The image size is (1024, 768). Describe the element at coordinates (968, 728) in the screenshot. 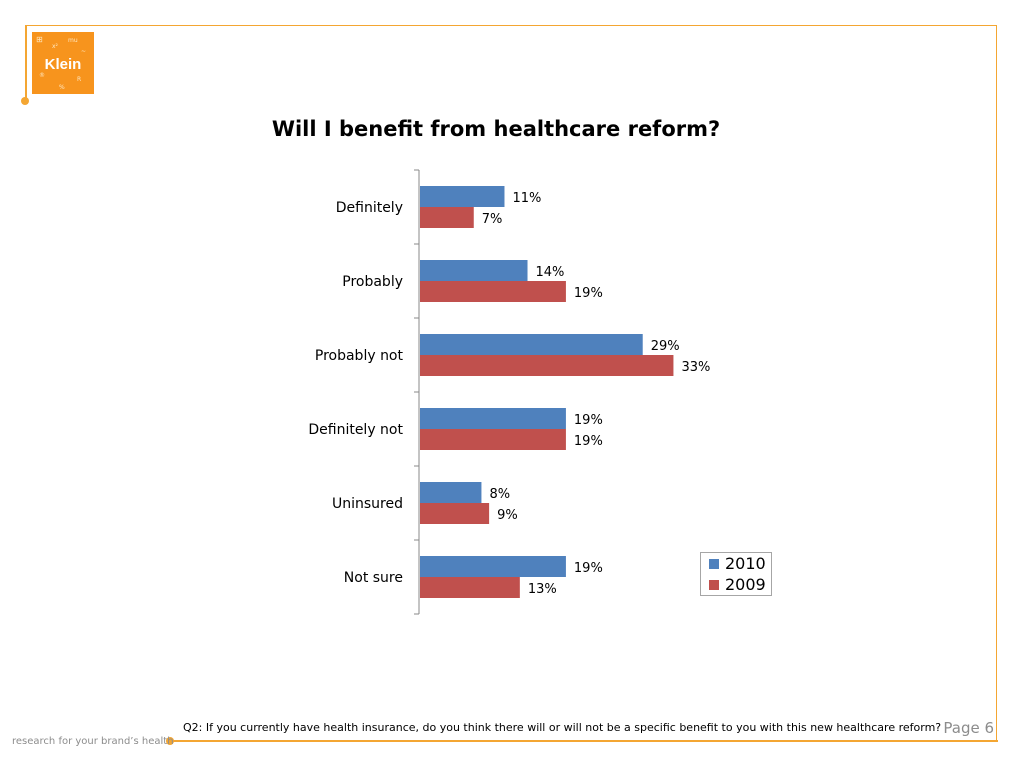

I see `page-number: Page 6` at that location.